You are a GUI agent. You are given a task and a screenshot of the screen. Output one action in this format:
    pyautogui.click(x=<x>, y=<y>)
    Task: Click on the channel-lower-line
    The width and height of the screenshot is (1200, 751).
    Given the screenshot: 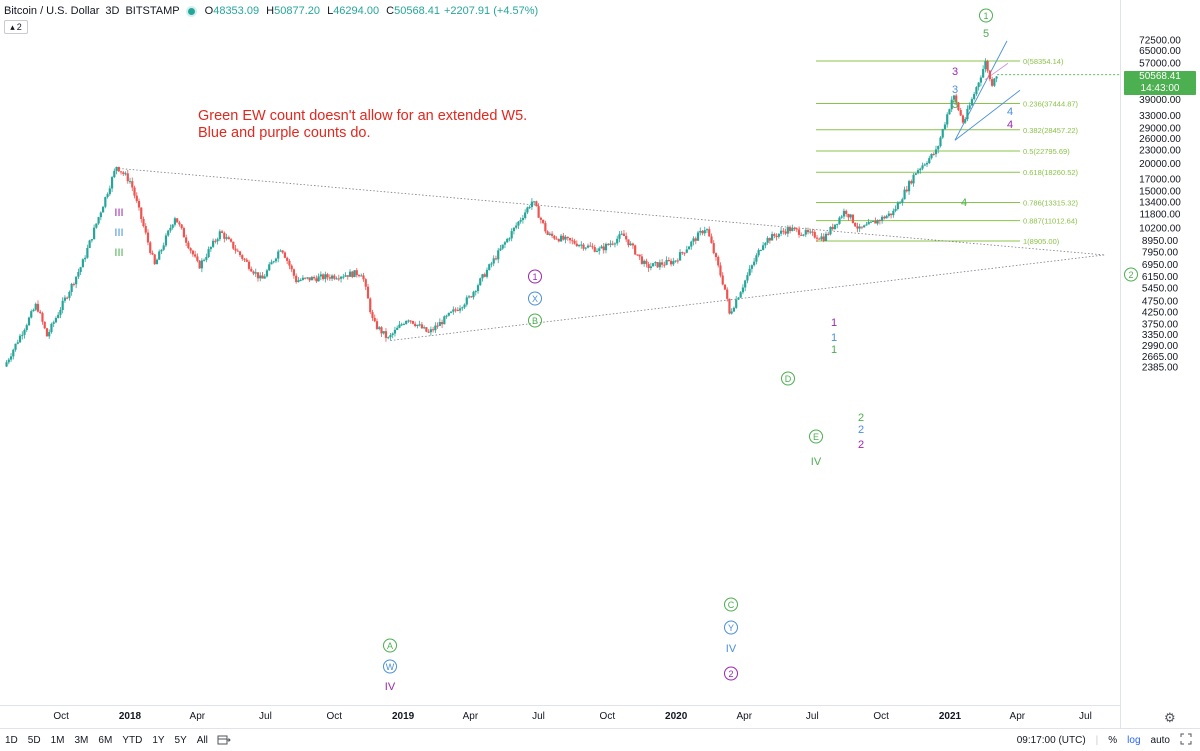 What is the action you would take?
    pyautogui.click(x=987, y=115)
    